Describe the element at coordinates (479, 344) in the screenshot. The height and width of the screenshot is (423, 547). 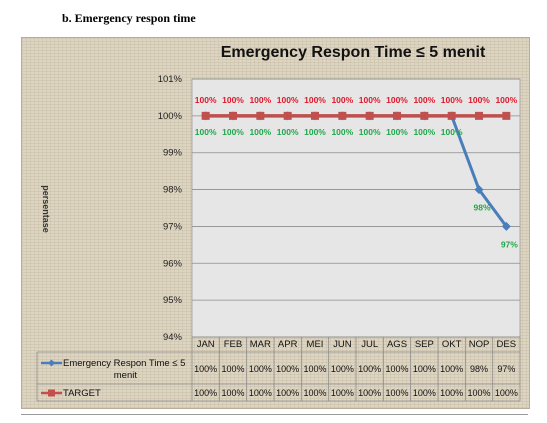
I see `x-tick-label: NOP` at that location.